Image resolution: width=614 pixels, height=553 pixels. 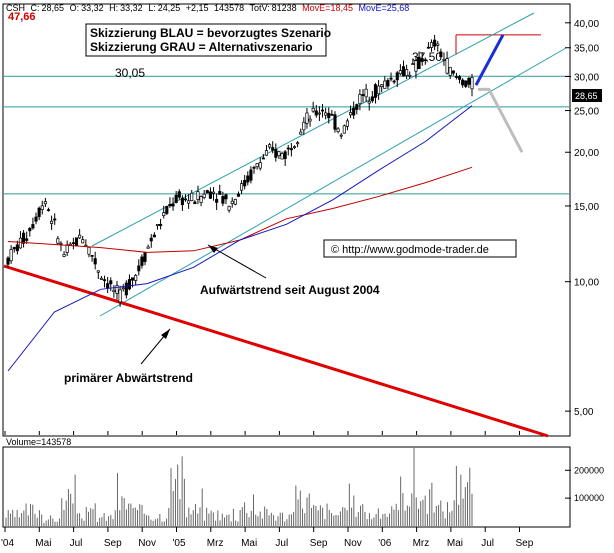 What do you see at coordinates (239, 487) in the screenshot?
I see `volume-bars` at bounding box center [239, 487].